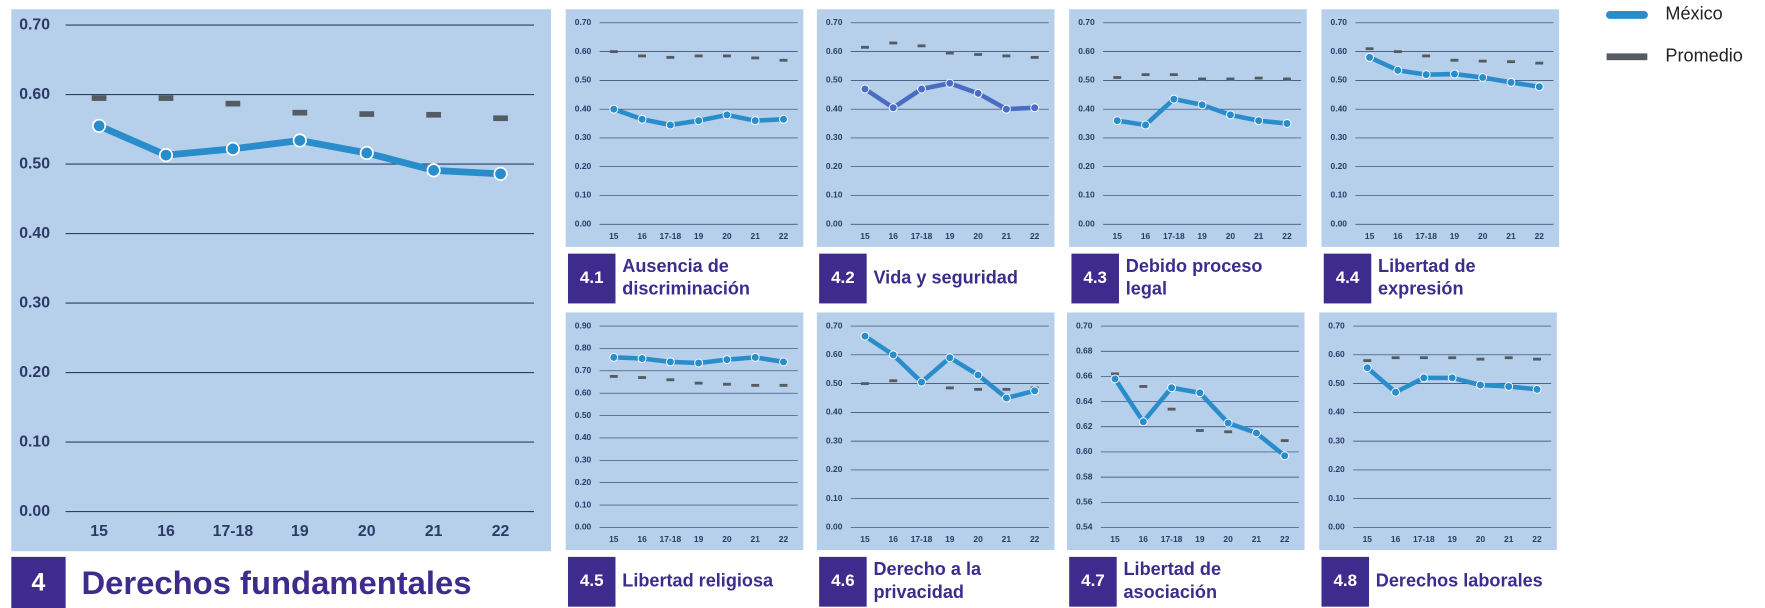 The height and width of the screenshot is (608, 1765). Describe the element at coordinates (1093, 580) in the screenshot. I see `chart-number: 4.7` at that location.